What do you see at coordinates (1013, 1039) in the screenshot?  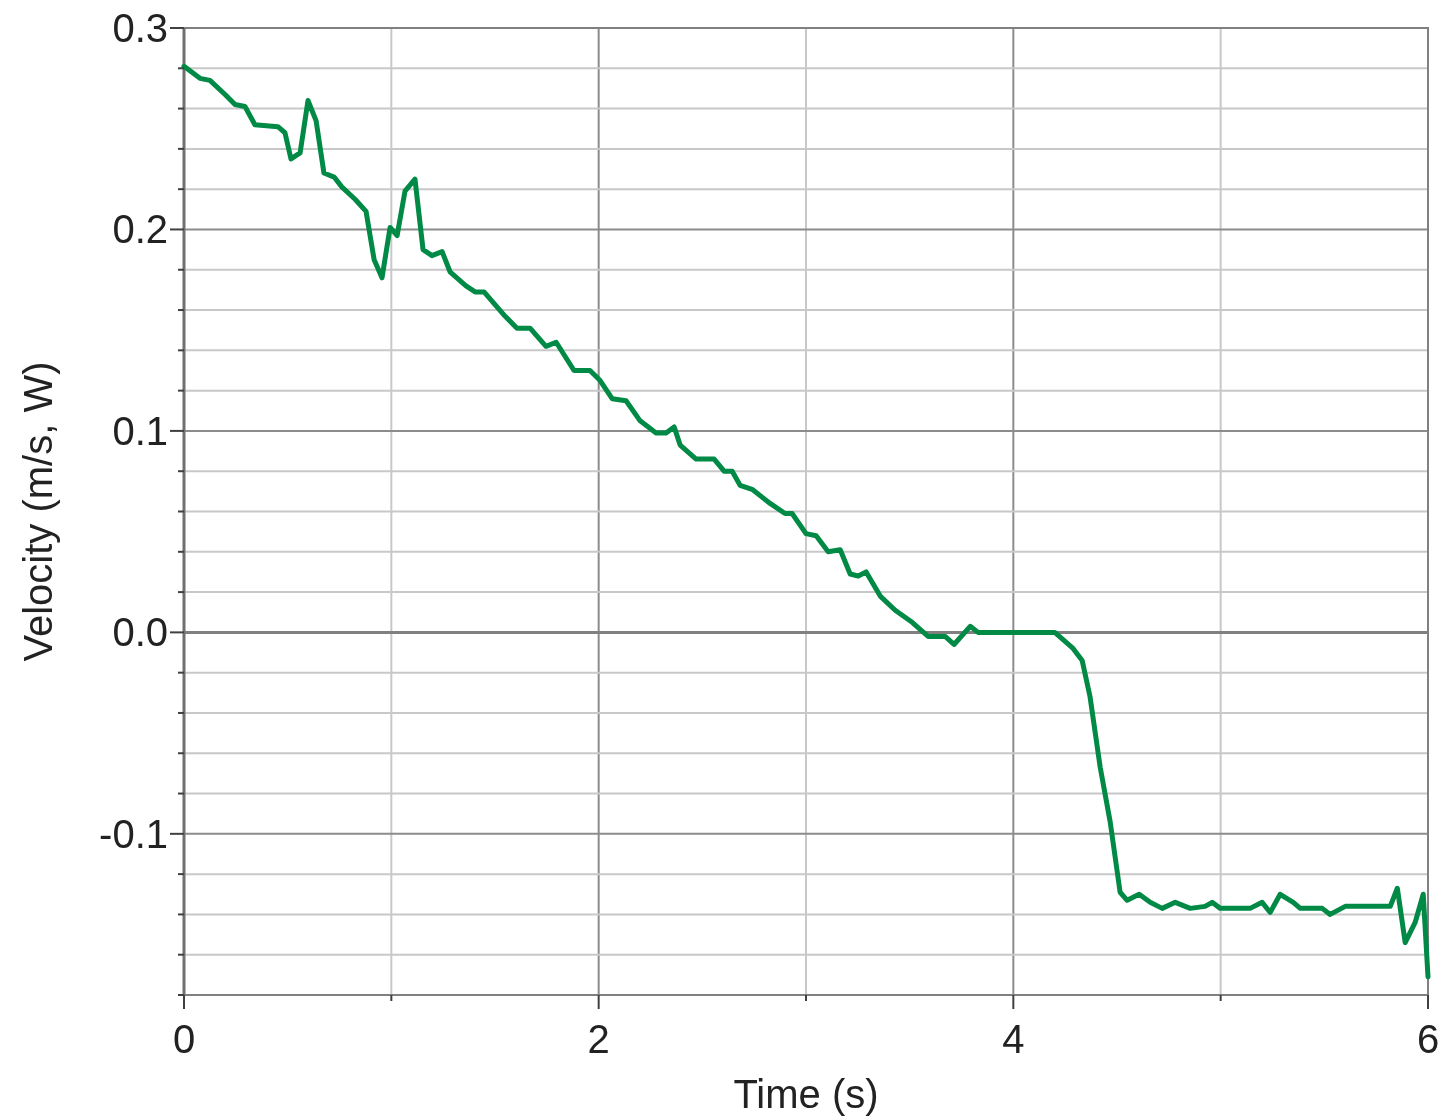 I see `x-tick-label: 4` at bounding box center [1013, 1039].